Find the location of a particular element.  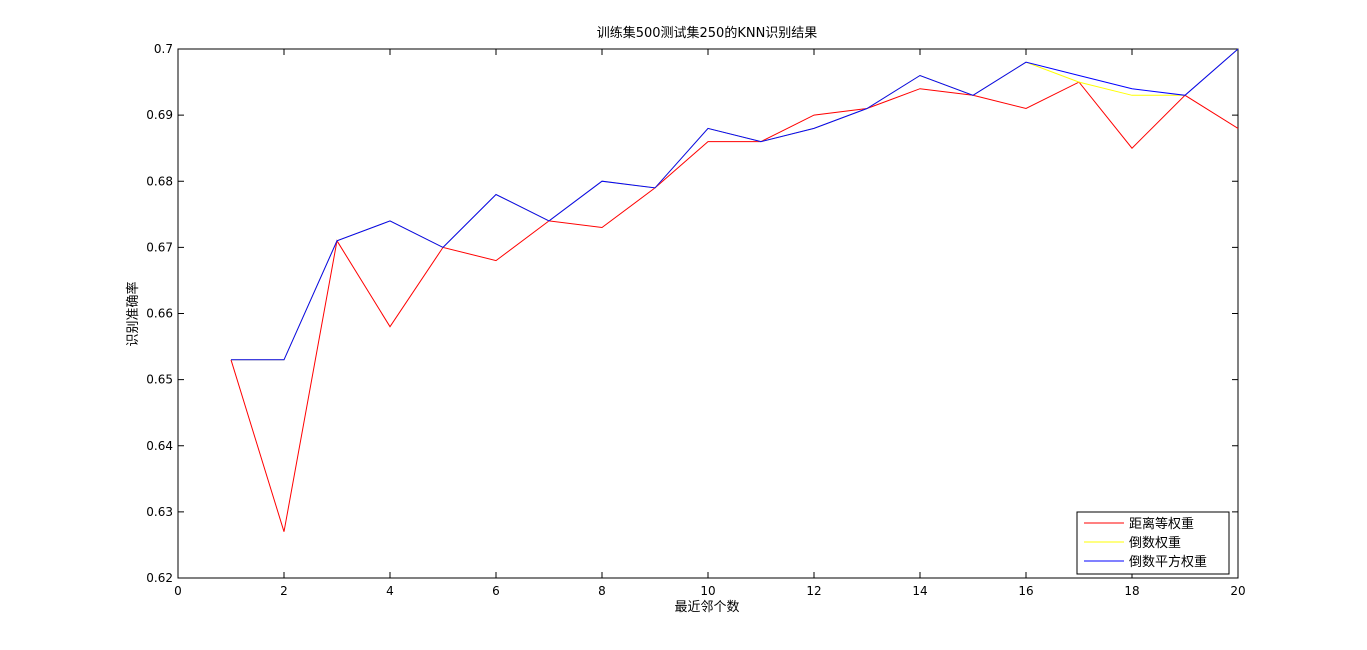

x-tick-label: 16 is located at coordinates (1025, 591).